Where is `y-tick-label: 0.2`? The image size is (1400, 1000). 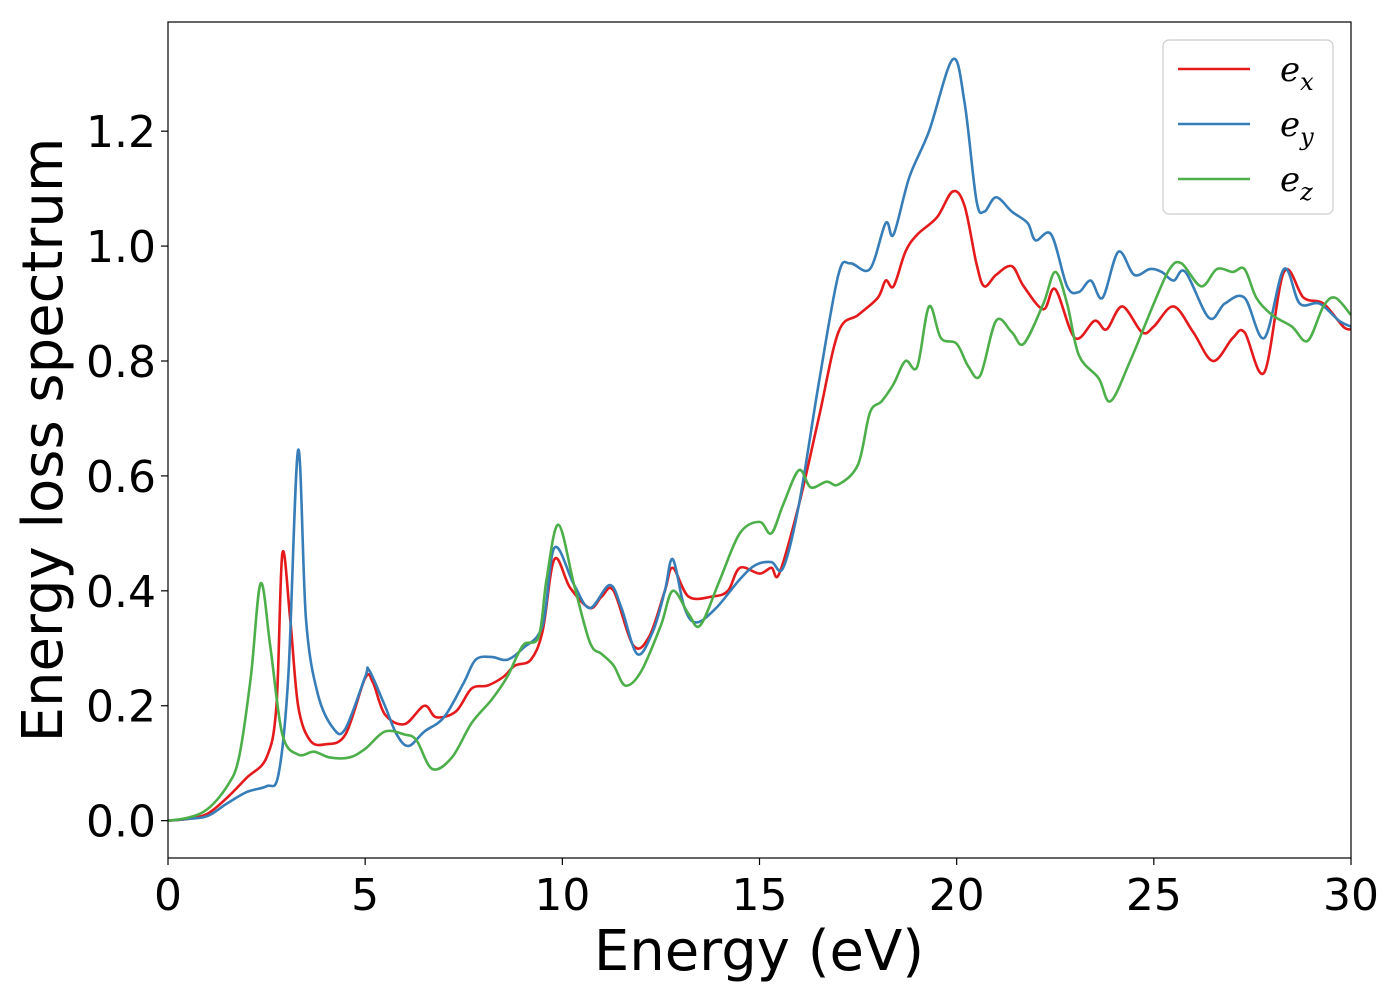 y-tick-label: 0.2 is located at coordinates (121, 707).